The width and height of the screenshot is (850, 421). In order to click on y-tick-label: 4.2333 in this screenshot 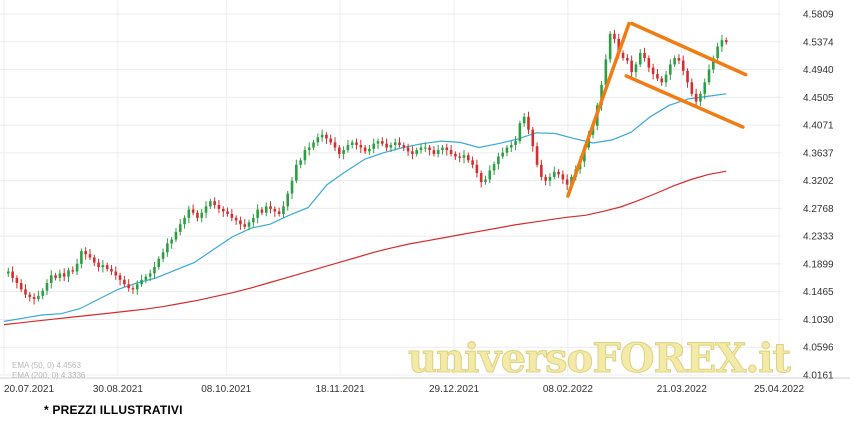, I will do `click(818, 237)`.